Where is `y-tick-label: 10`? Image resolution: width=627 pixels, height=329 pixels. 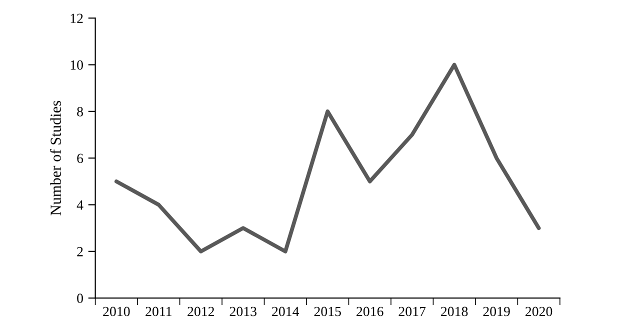
y-tick-label: 10 is located at coordinates (76, 65).